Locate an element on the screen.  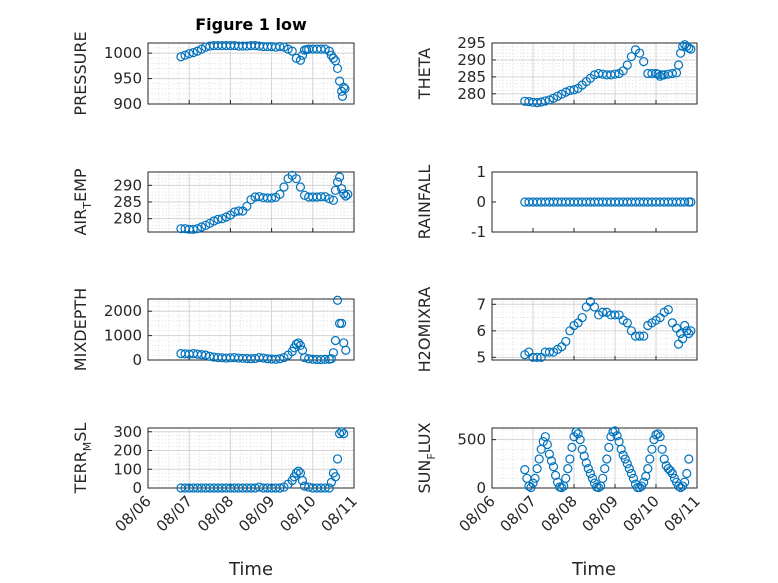
subplot-pressure: 900 950 1000 PRESSURE is located at coordinates (213, 73).